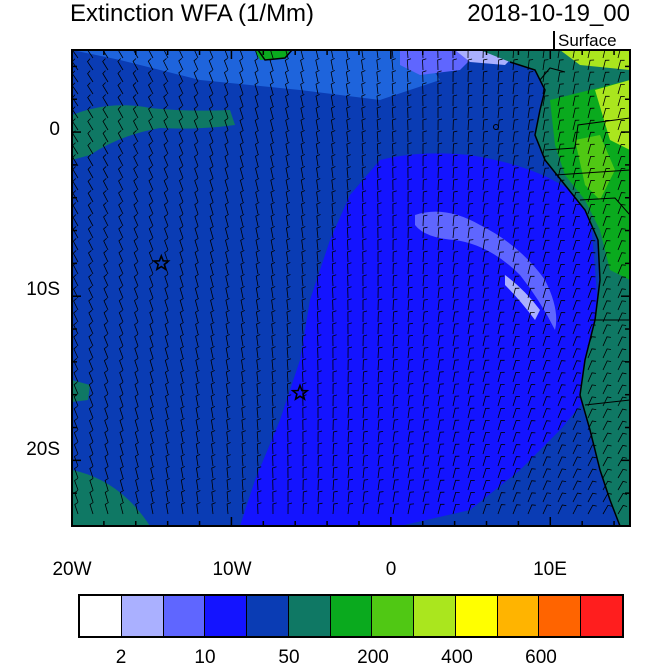 Image resolution: width=650 pixels, height=668 pixels. I want to click on lon-label-10e: 10E, so click(550, 569).